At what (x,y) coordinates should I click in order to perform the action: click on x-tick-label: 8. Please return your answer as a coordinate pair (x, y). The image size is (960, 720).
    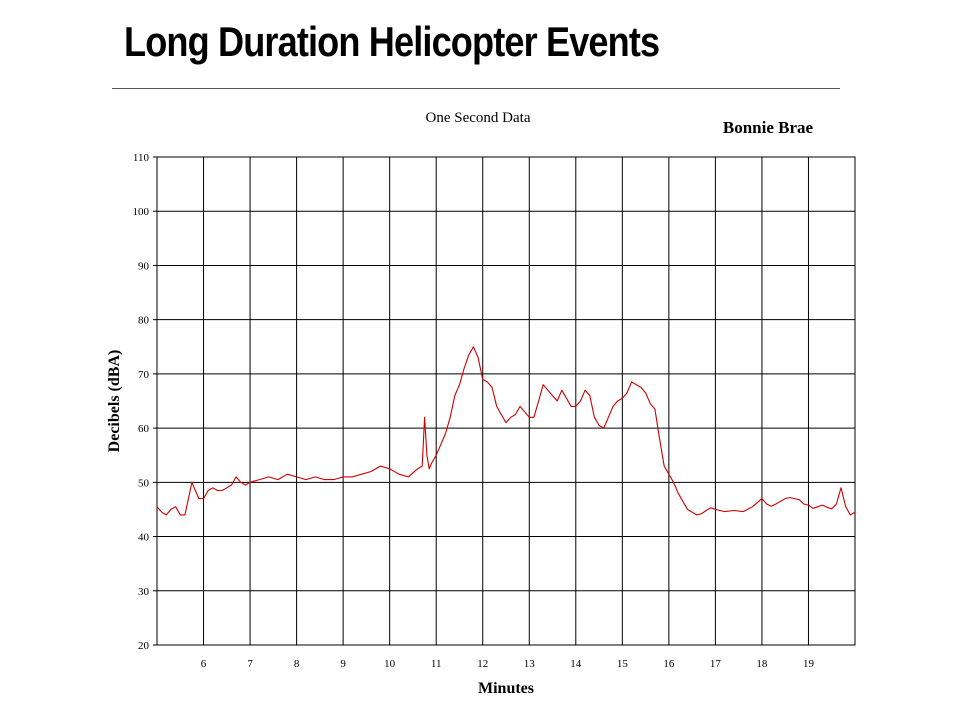
    Looking at the image, I should click on (297, 664).